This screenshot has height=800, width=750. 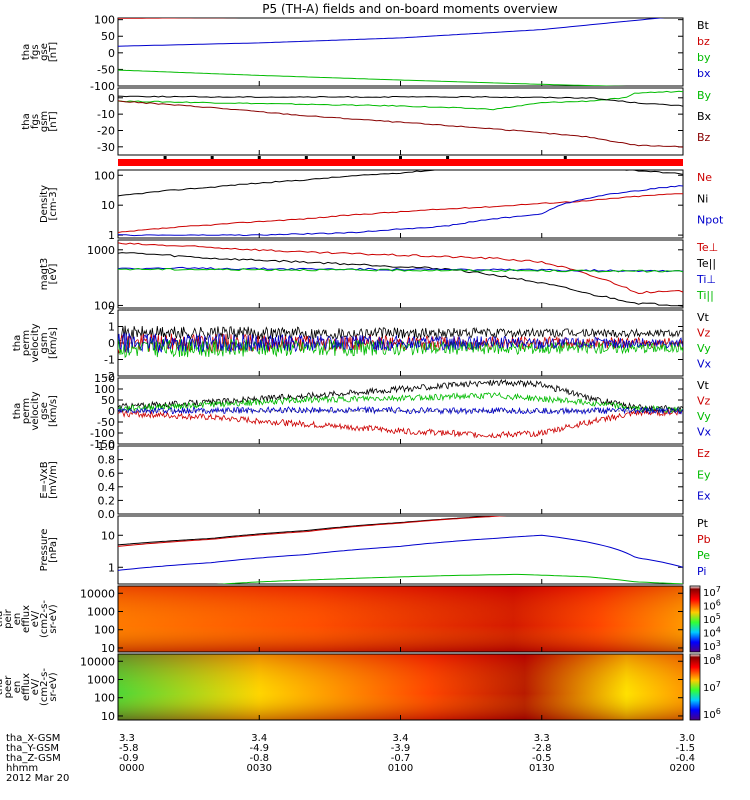 I want to click on series-line-bz, so click(x=400, y=124).